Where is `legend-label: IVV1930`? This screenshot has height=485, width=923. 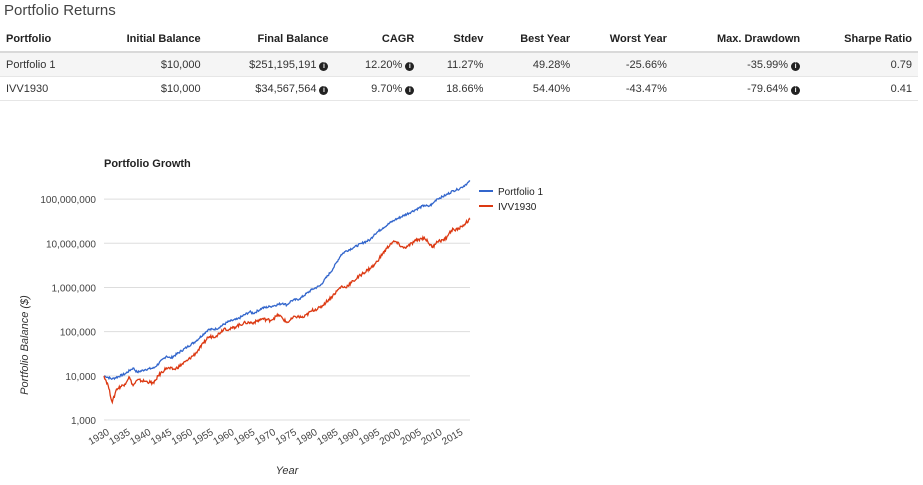
legend-label: IVV1930 is located at coordinates (517, 207).